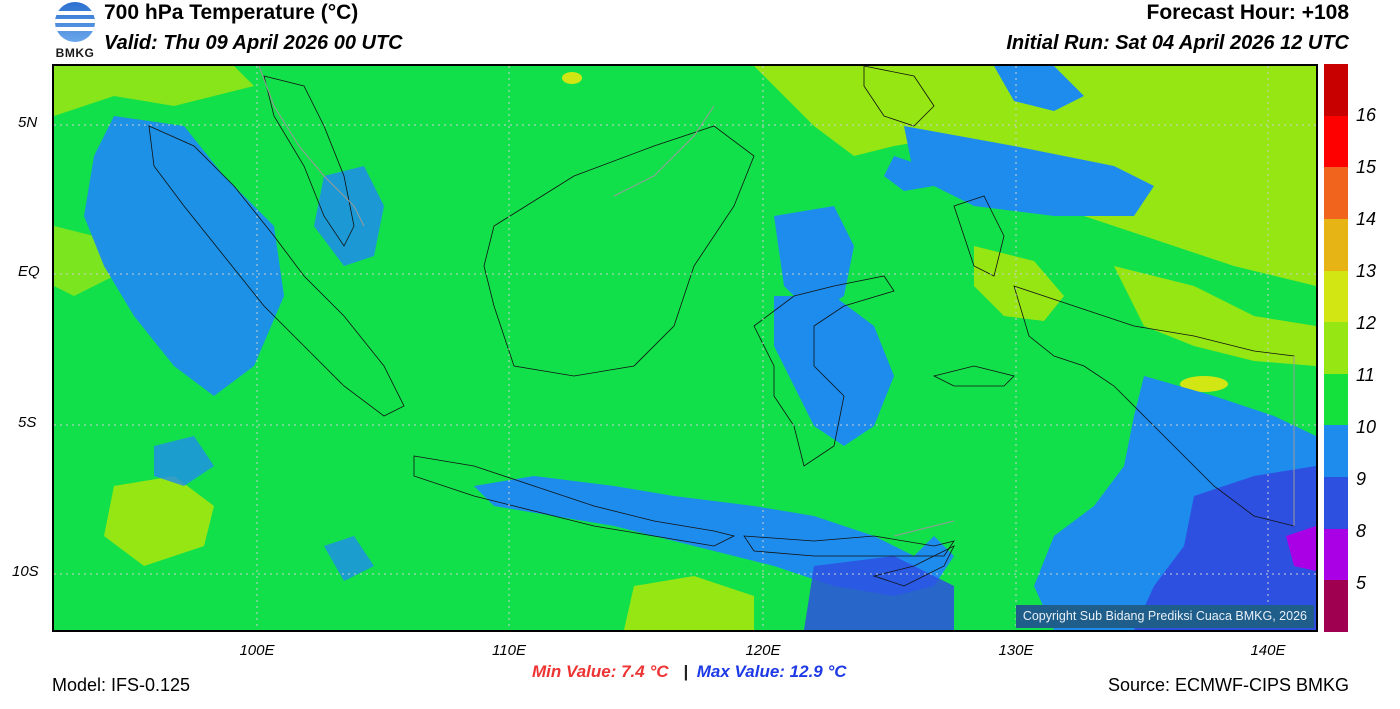  What do you see at coordinates (1268, 650) in the screenshot?
I see `lon-label-140e: 140E` at bounding box center [1268, 650].